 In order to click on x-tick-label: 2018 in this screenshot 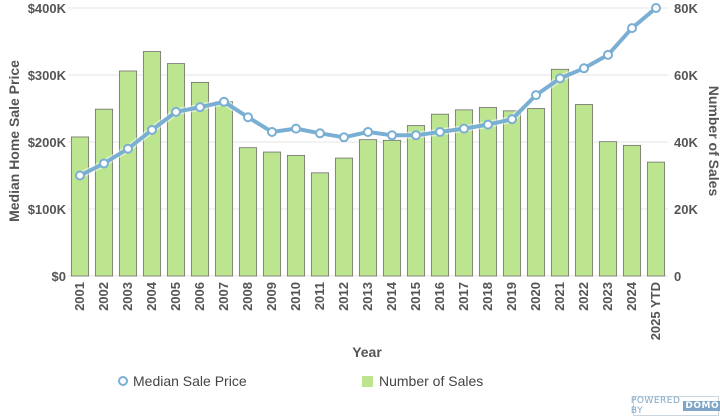, I will do `click(487, 296)`.